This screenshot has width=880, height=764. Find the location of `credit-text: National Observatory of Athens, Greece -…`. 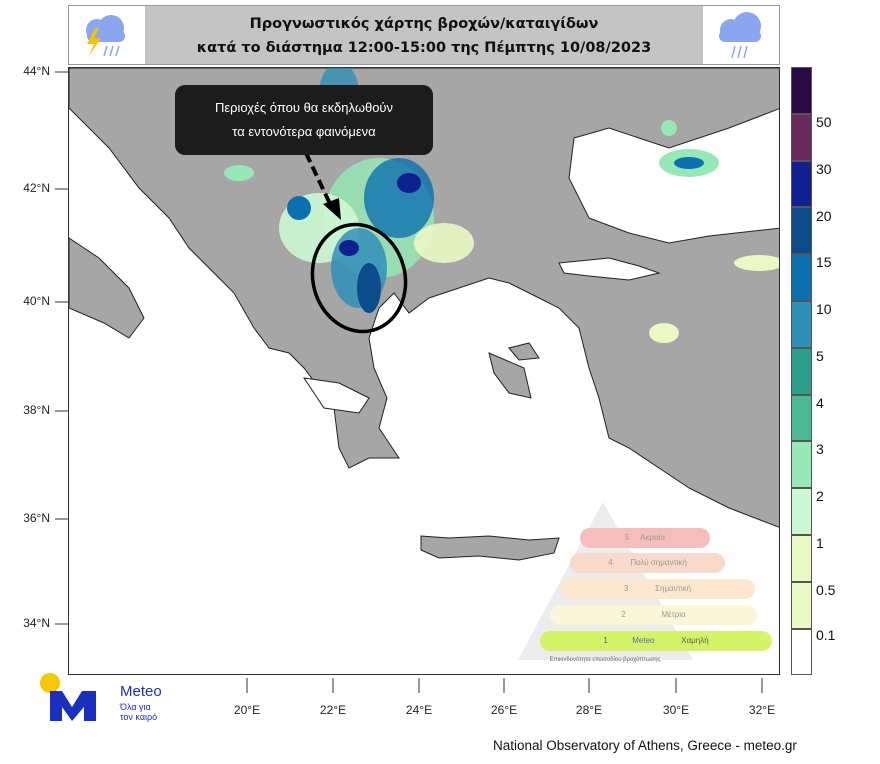

credit-text: National Observatory of Athens, Greece -… is located at coordinates (645, 745).